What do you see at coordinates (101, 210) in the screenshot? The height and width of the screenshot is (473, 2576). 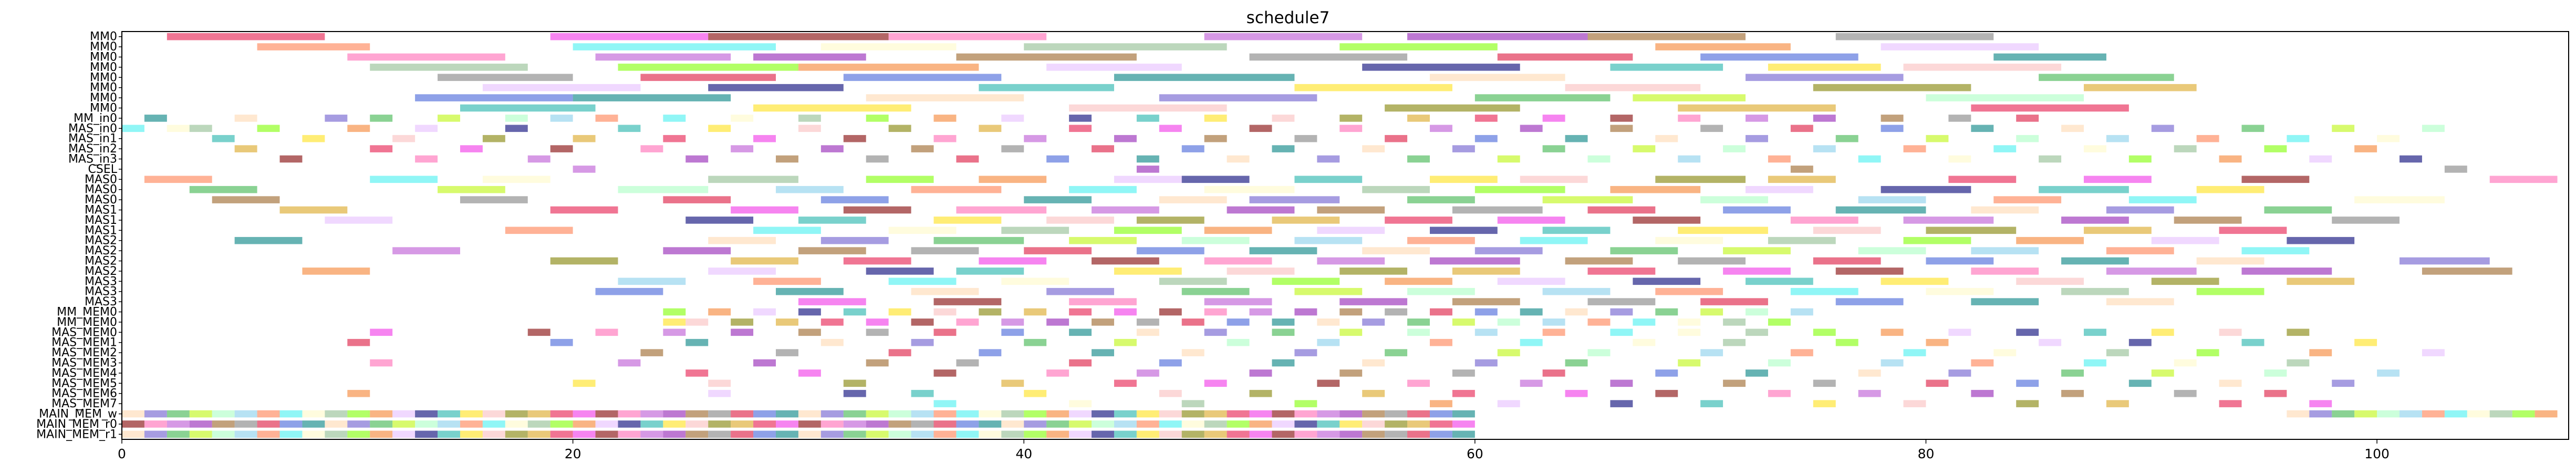 I see `y-tick-label: MAS1` at bounding box center [101, 210].